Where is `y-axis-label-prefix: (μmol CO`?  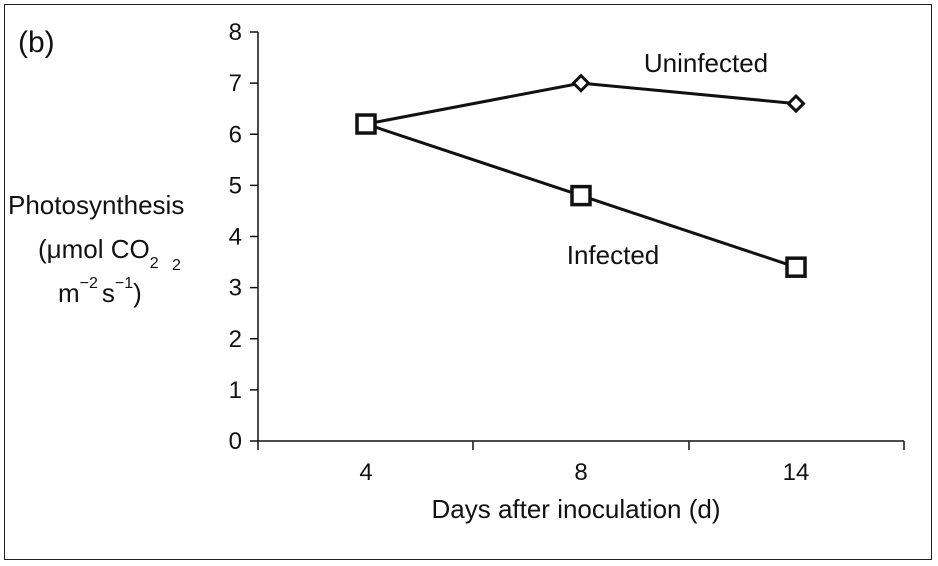
y-axis-label-prefix: (μmol CO is located at coordinates (94, 249).